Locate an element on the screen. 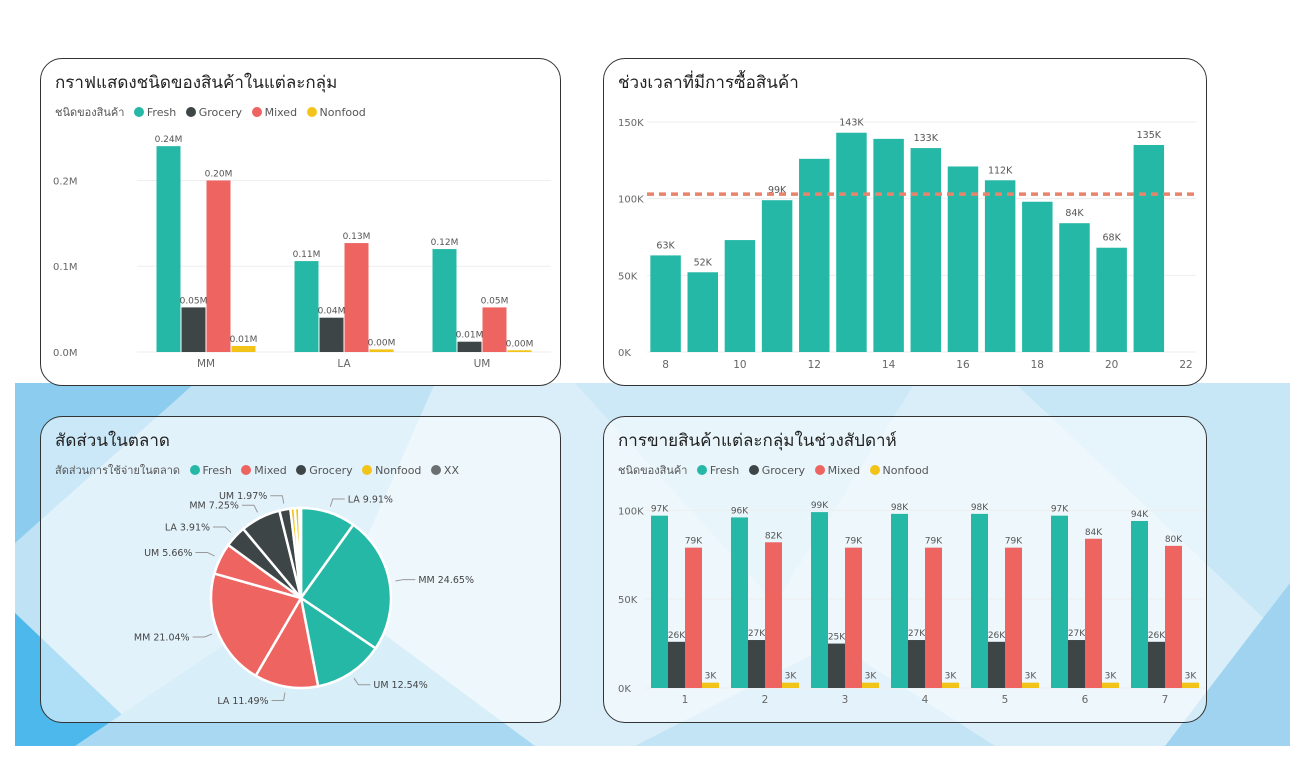 The height and width of the screenshot is (774, 1305). data-label: 63K is located at coordinates (665, 245).